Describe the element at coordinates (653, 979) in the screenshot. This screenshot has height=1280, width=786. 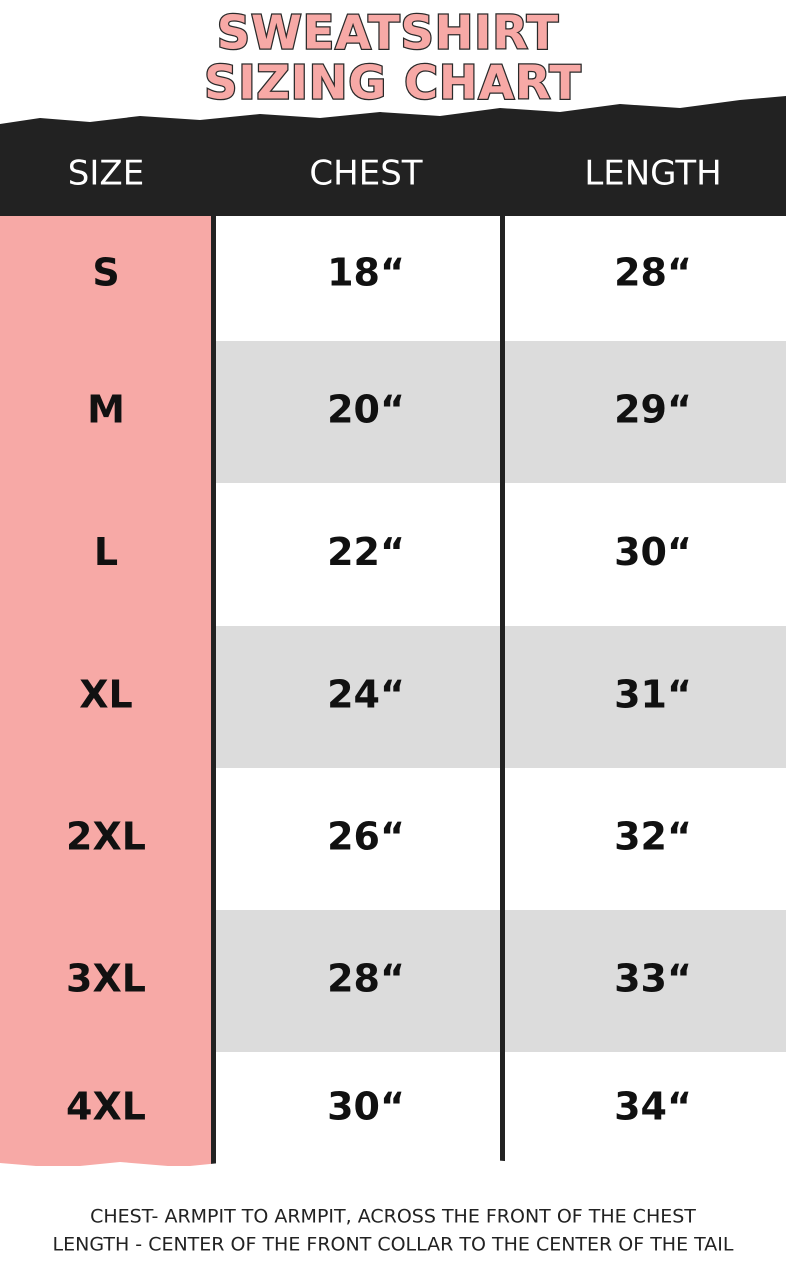
I see `measurement: 33“` at that location.